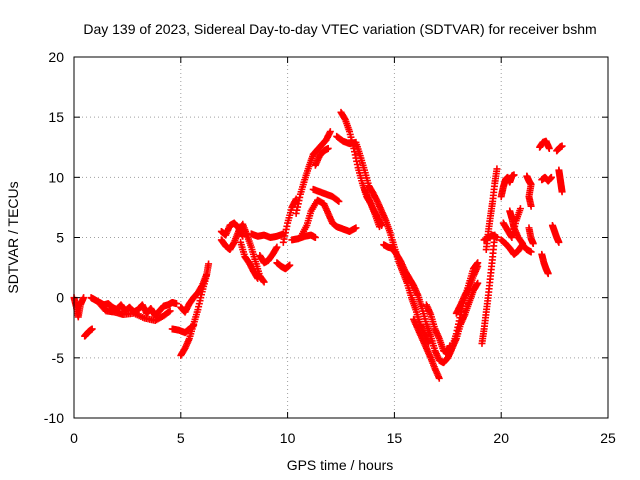  What do you see at coordinates (74, 438) in the screenshot?
I see `x-tick-label: 0` at bounding box center [74, 438].